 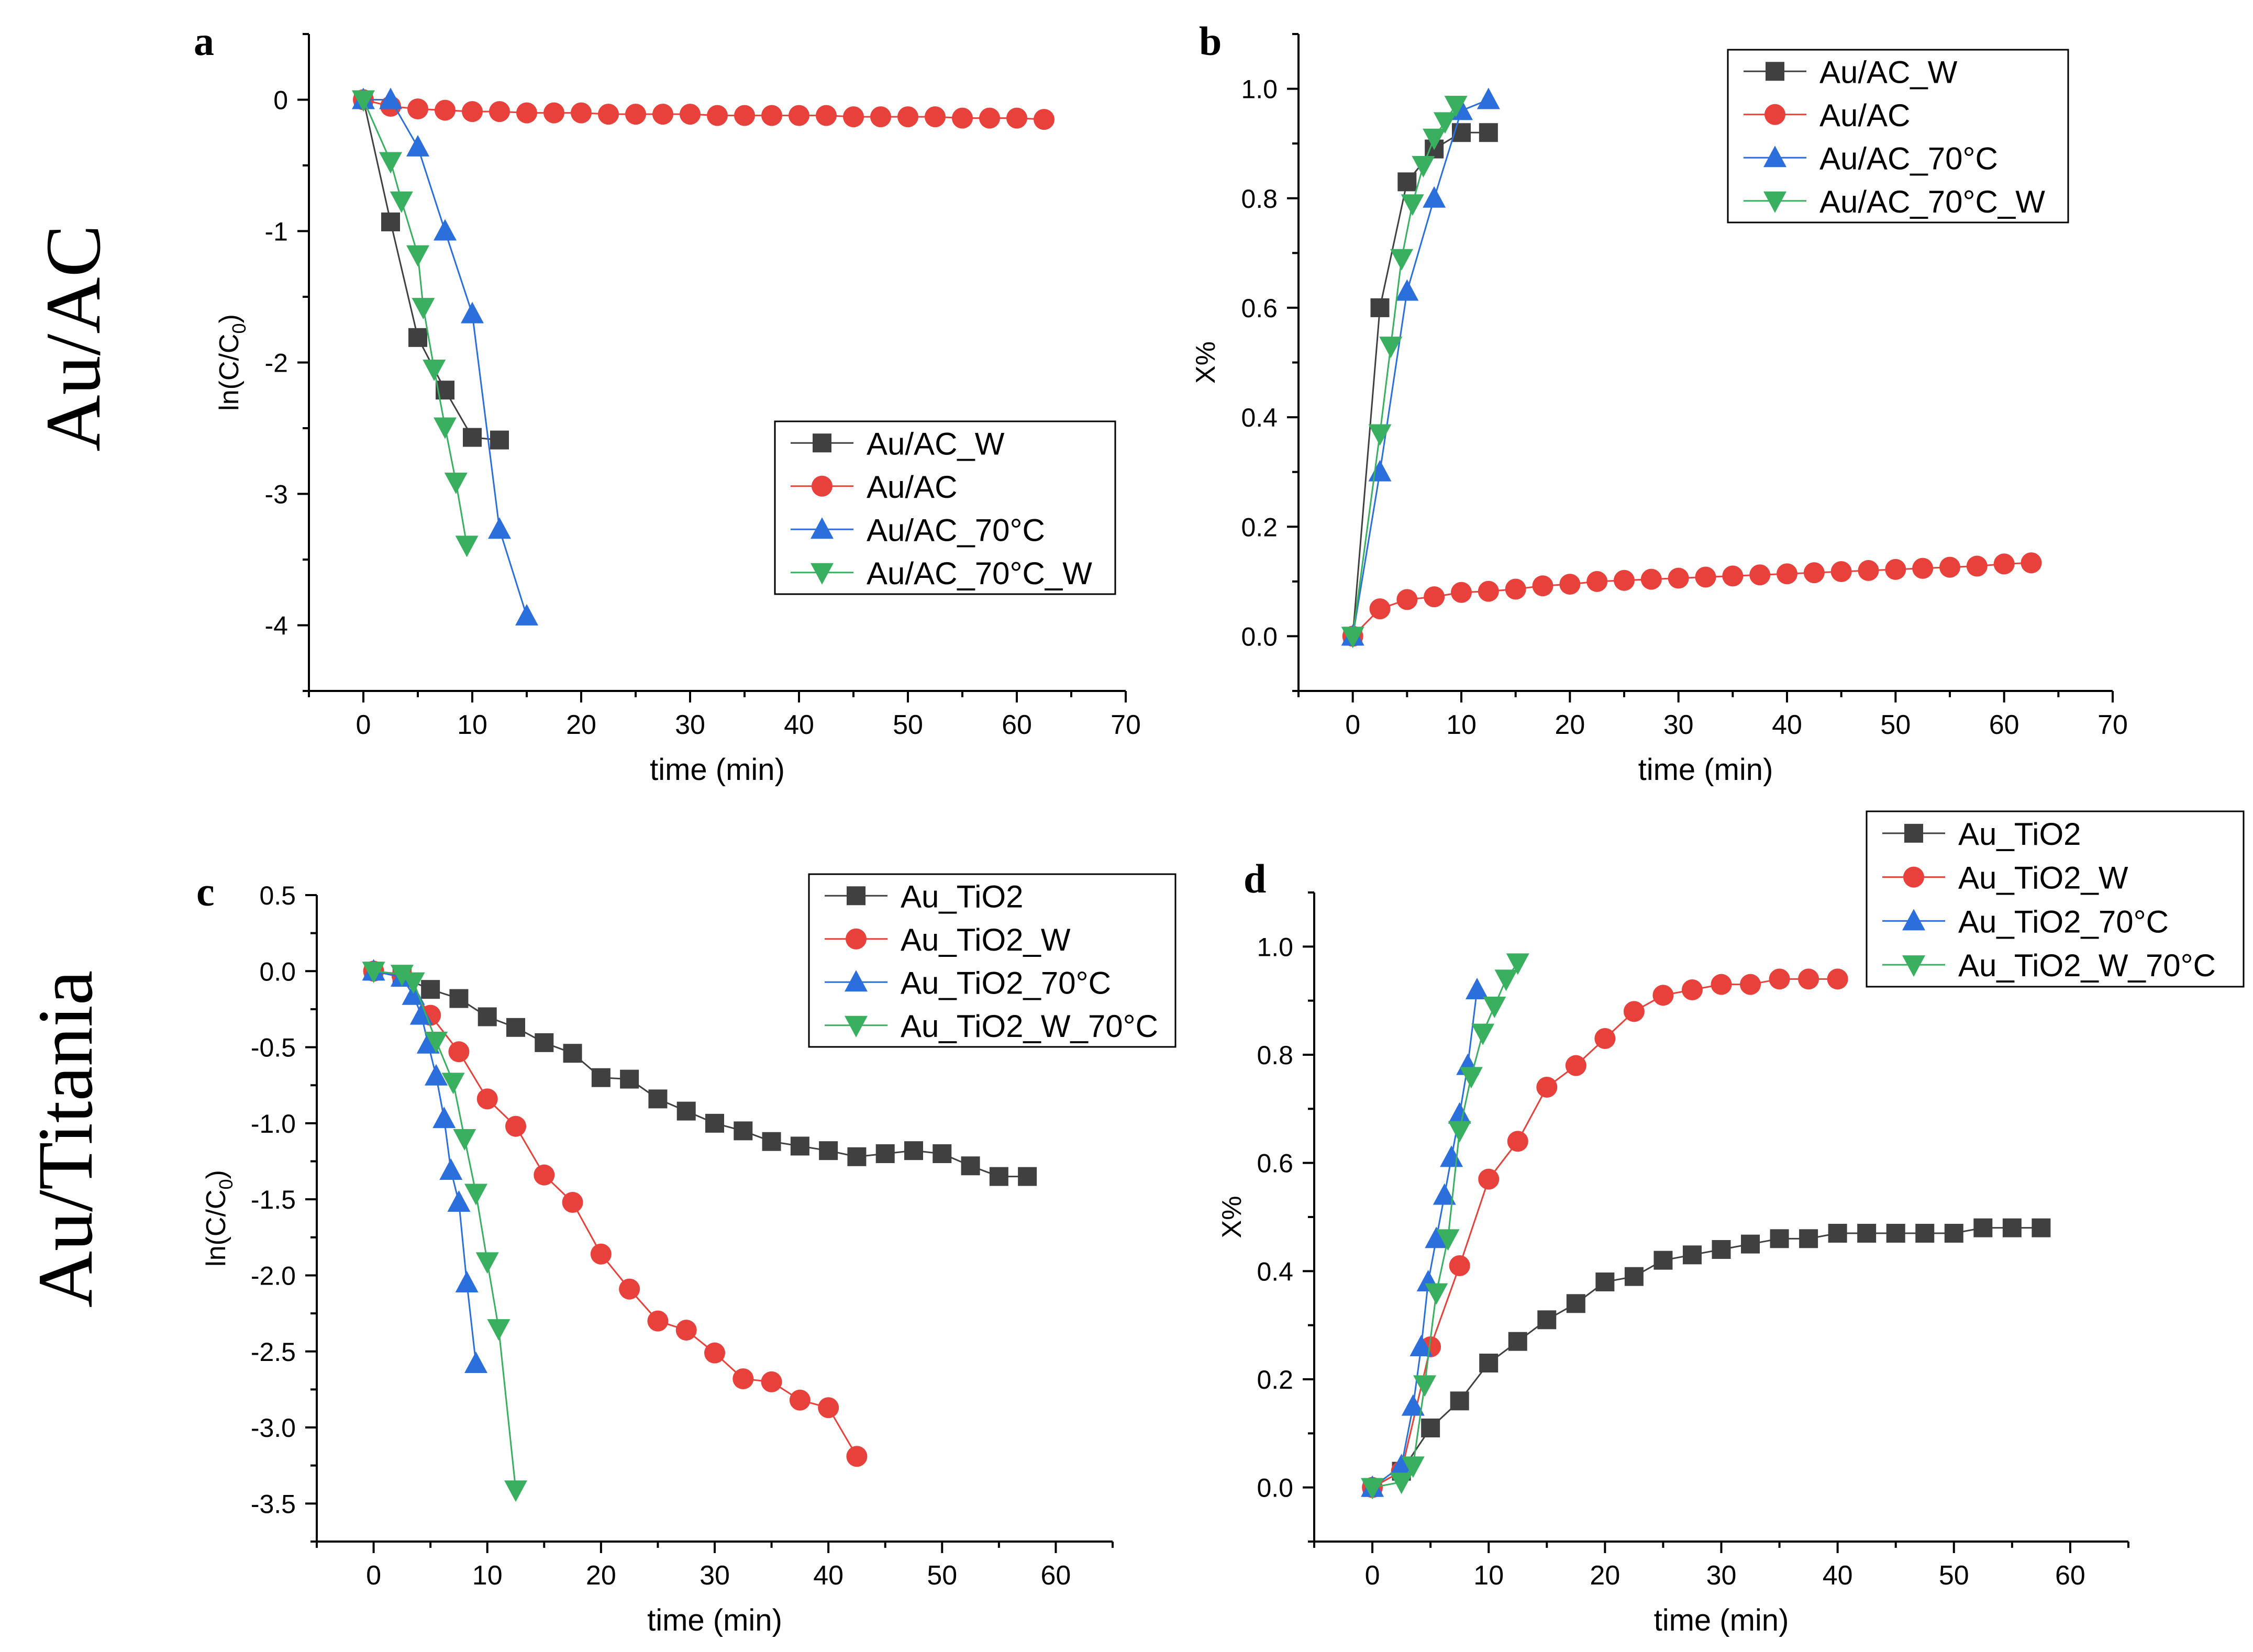 I want to click on x-tick-label: 0, so click(x=1352, y=725).